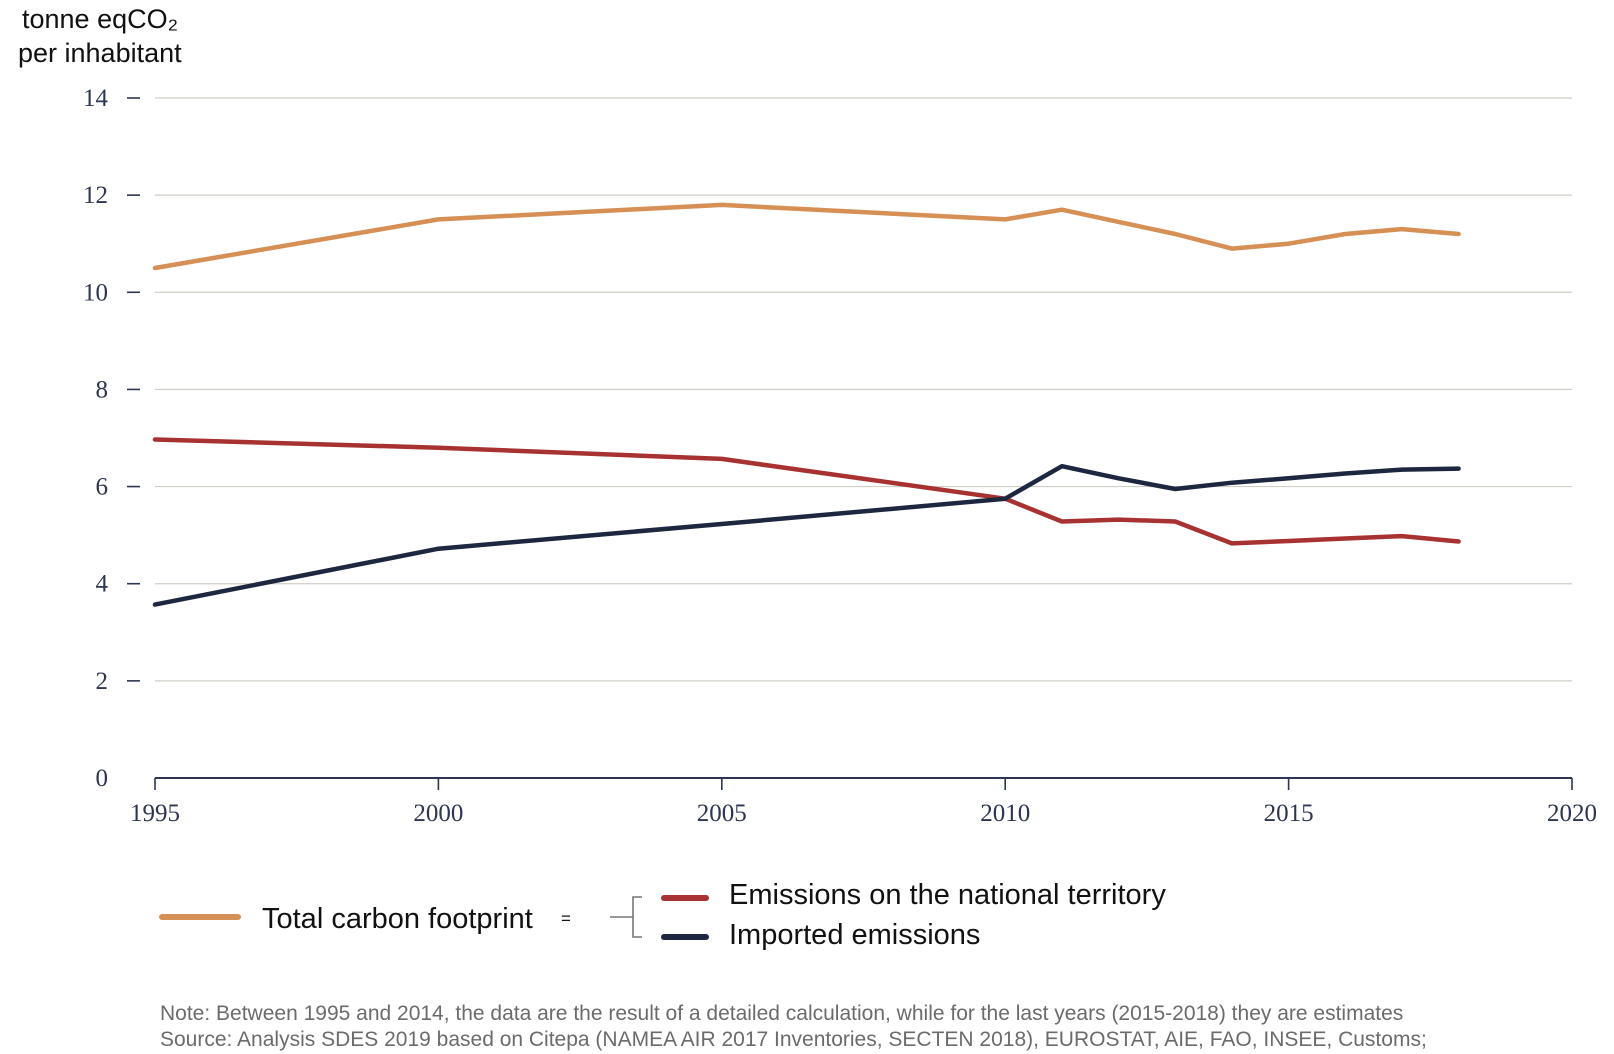 This screenshot has width=1614, height=1054. I want to click on y-tick-label-4: 4, so click(102, 584).